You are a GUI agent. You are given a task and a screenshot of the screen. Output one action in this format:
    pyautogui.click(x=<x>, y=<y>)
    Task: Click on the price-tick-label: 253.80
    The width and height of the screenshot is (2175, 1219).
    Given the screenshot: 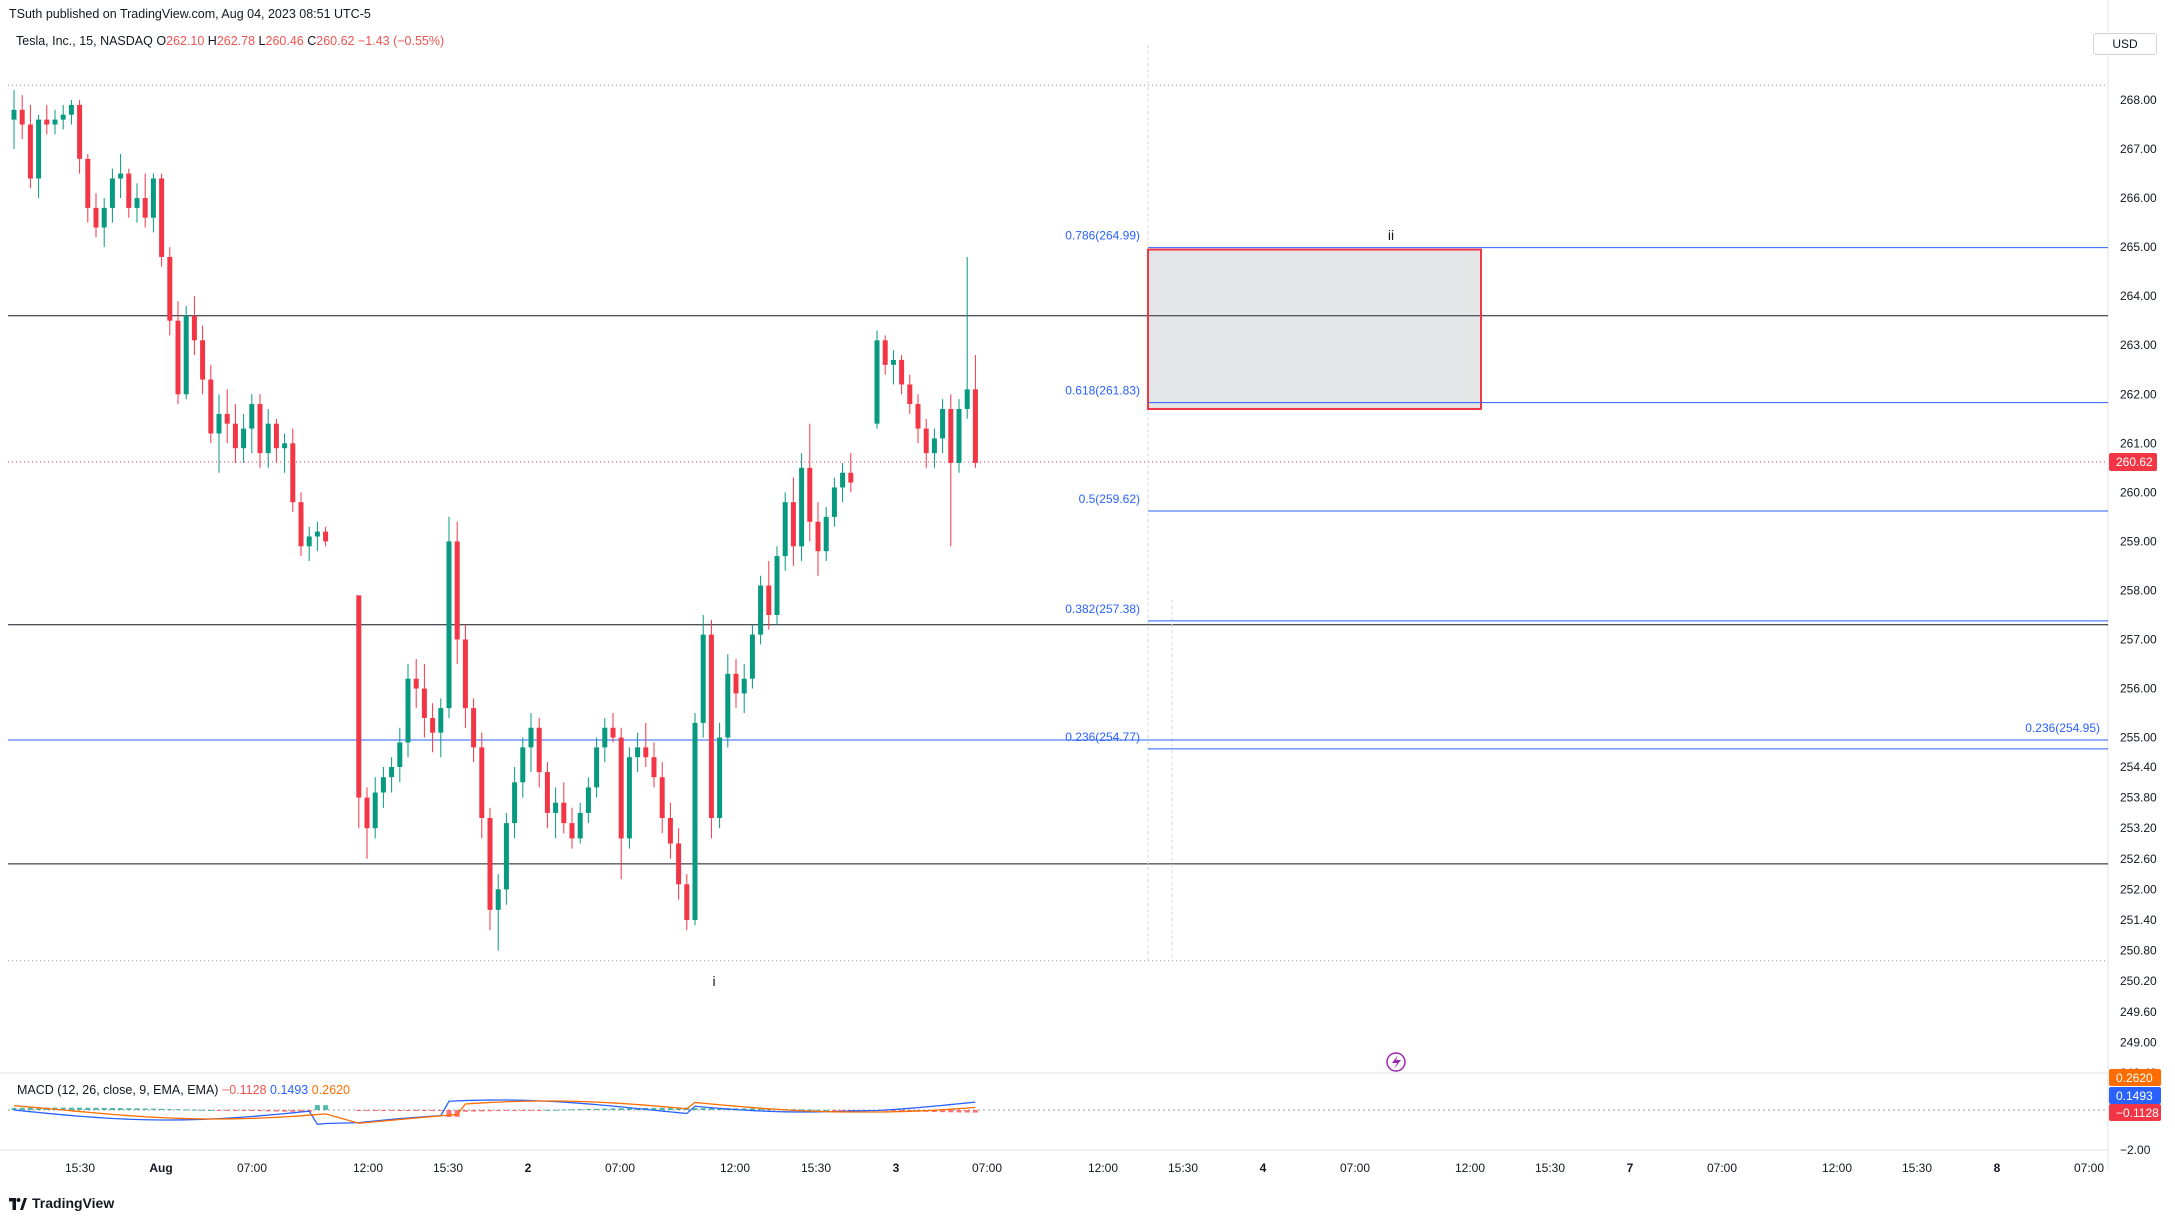 What is the action you would take?
    pyautogui.click(x=2138, y=798)
    